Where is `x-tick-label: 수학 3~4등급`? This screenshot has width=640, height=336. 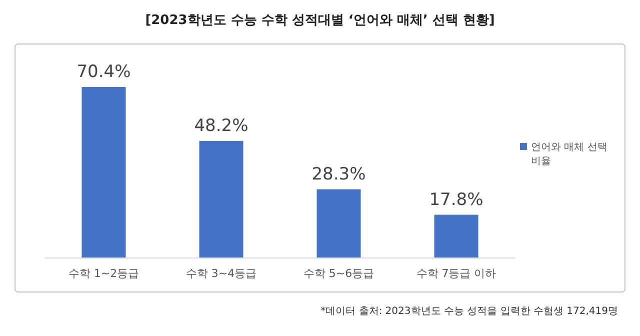 x-tick-label: 수학 3~4등급 is located at coordinates (221, 273).